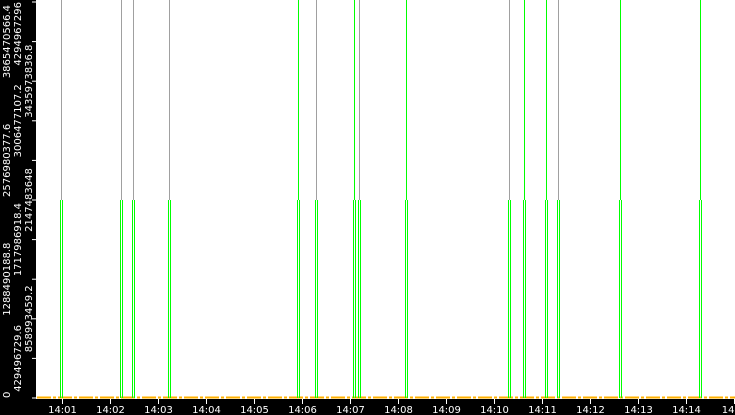 The height and width of the screenshot is (415, 735). What do you see at coordinates (254, 410) in the screenshot?
I see `x-tick-label: 14:05` at bounding box center [254, 410].